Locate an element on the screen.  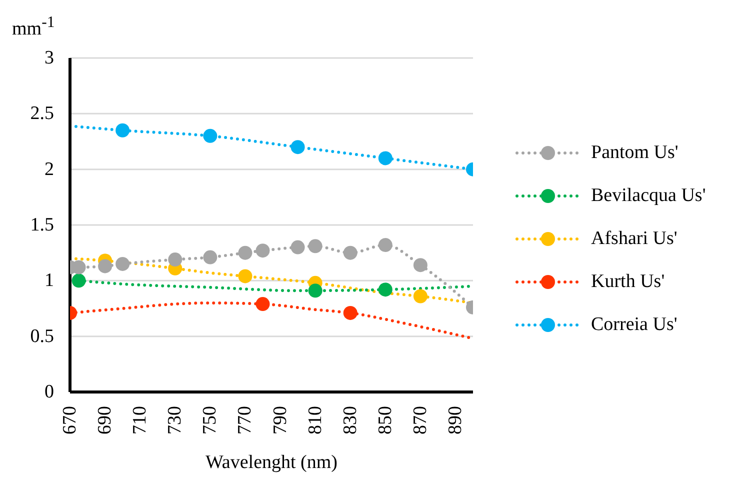
y-axis-title: mm$^{-1}$ is located at coordinates (33, 27).